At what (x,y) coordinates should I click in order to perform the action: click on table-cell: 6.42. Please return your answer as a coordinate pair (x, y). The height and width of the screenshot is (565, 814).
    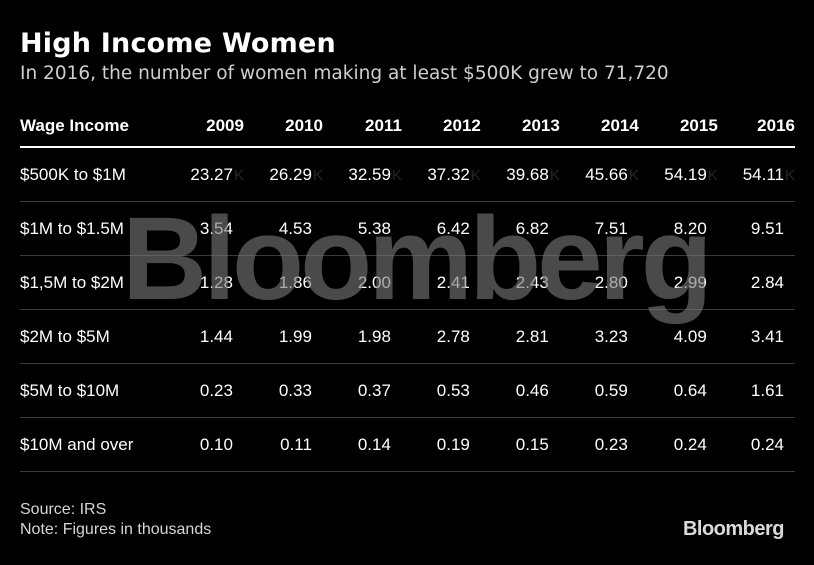
    Looking at the image, I should click on (441, 228).